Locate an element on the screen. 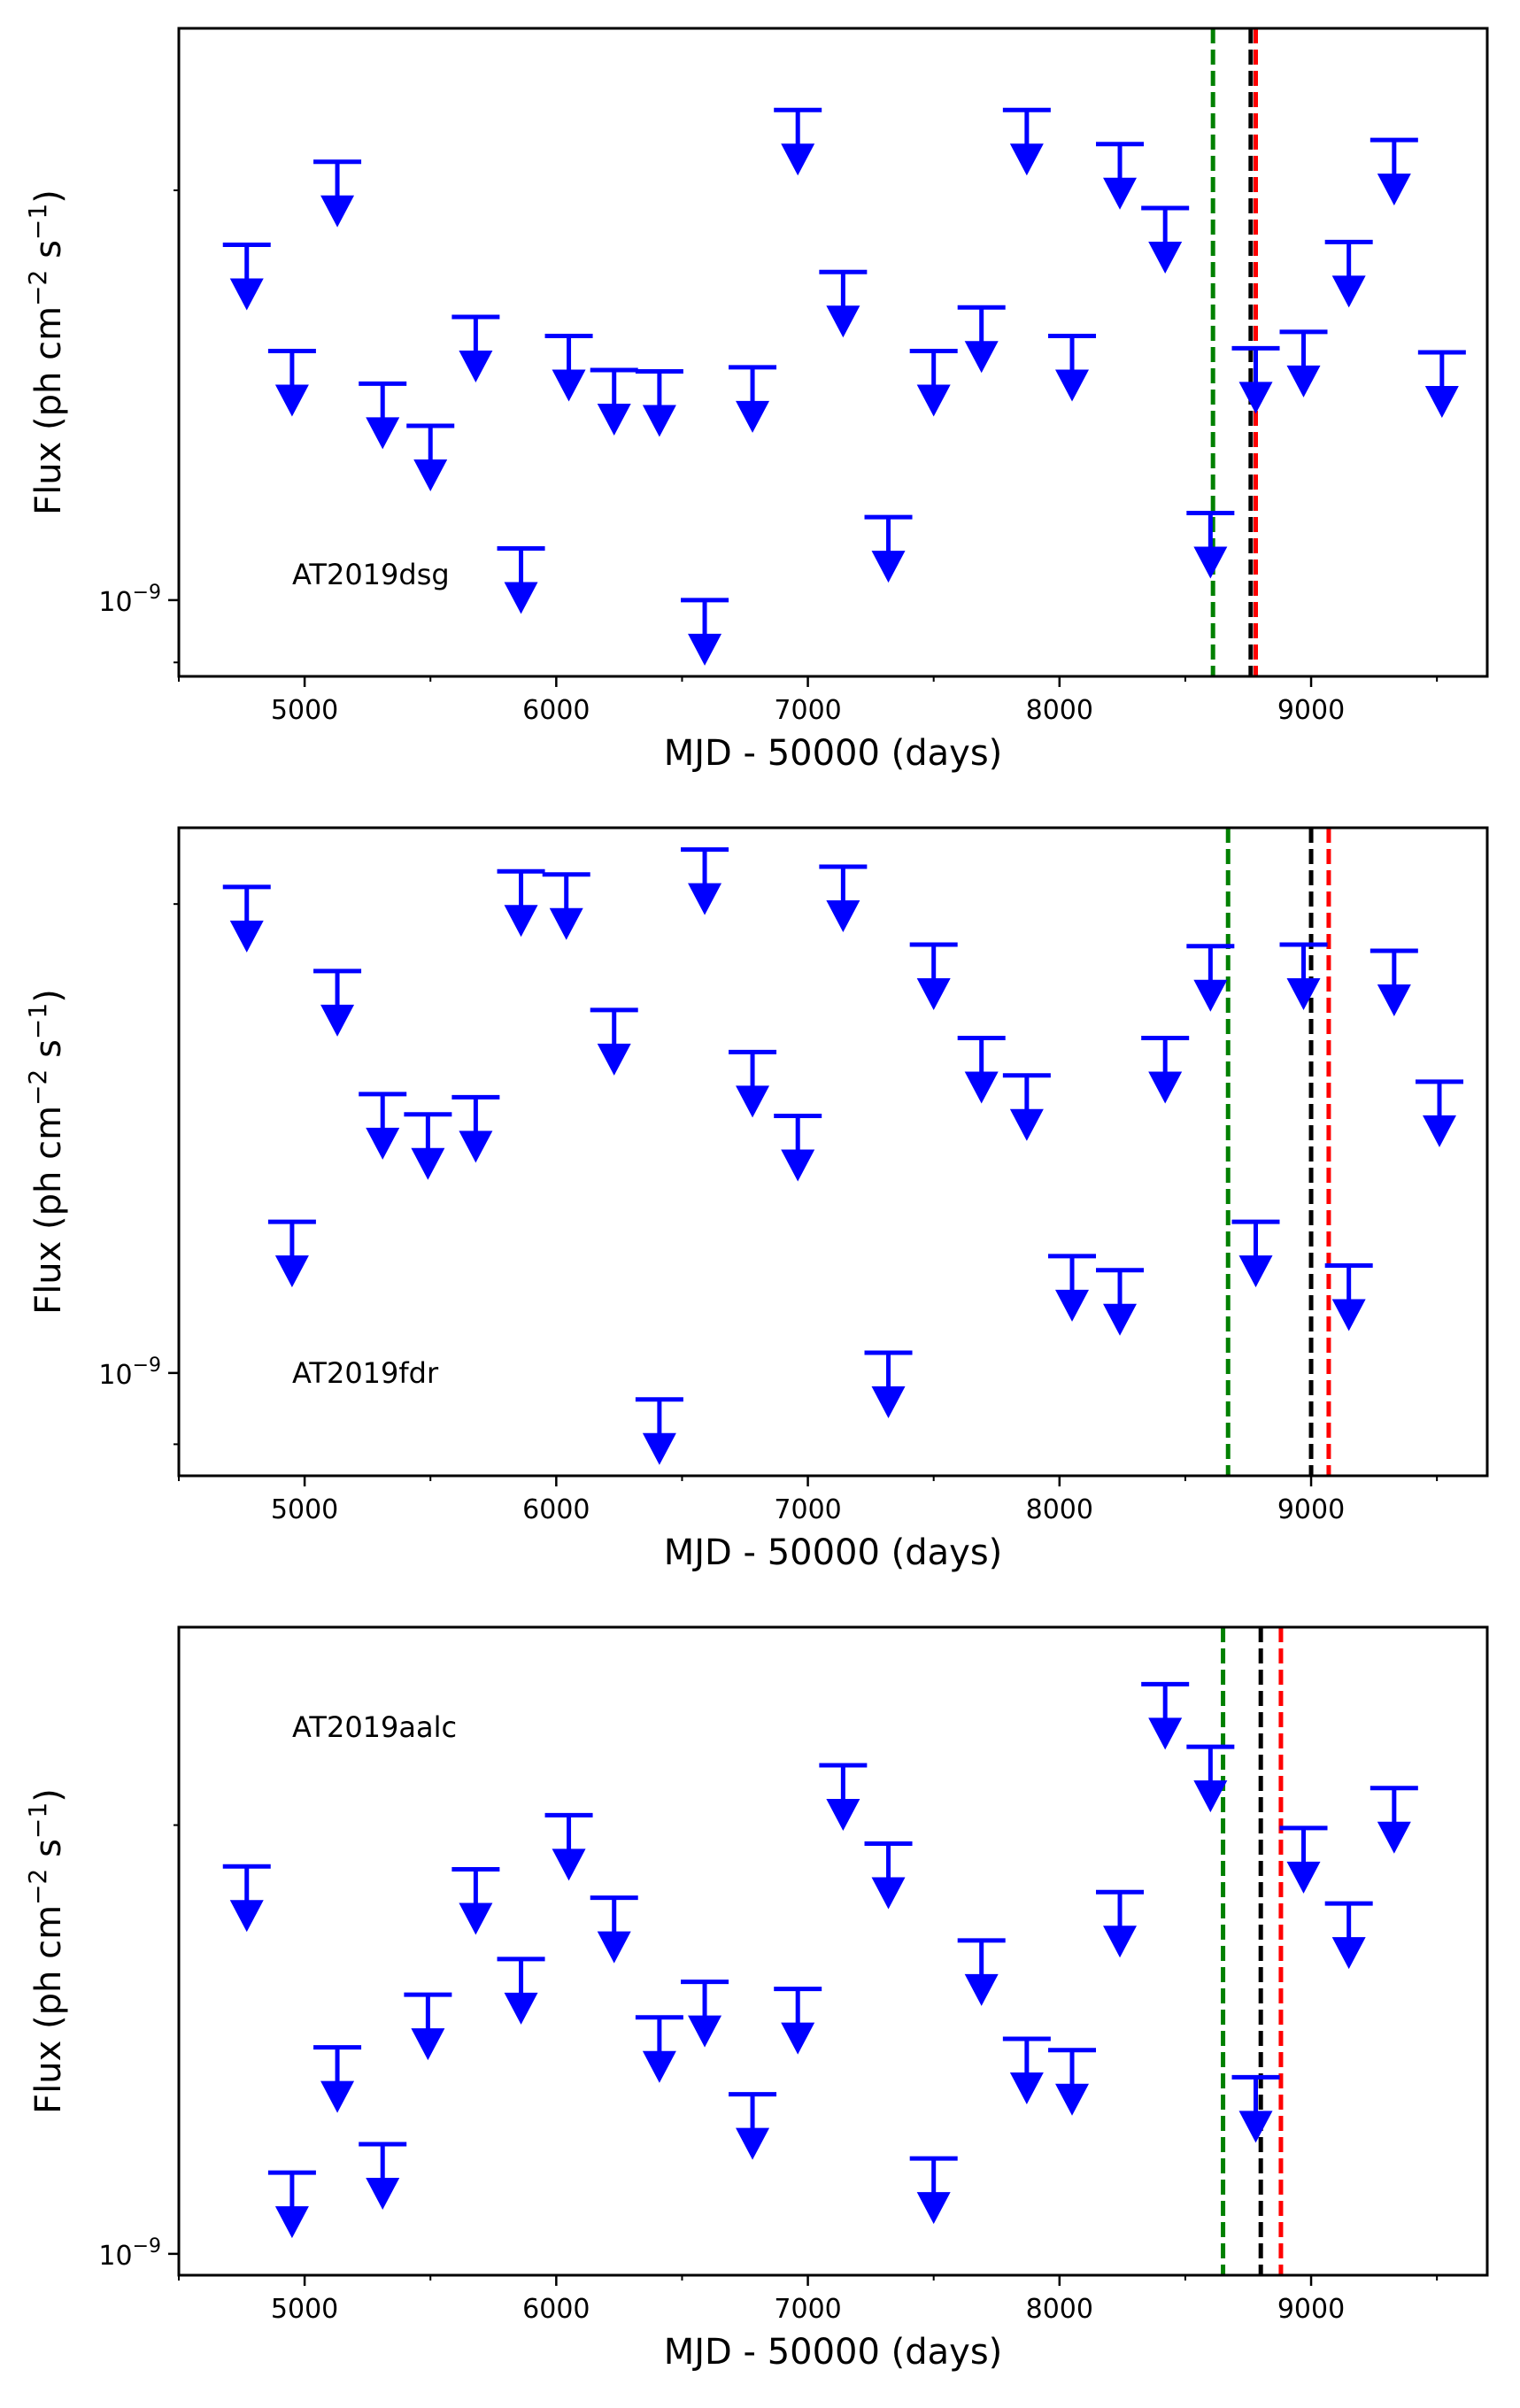 This screenshot has width=1520, height=2408. panel-label: AT2019aalc is located at coordinates (374, 1727).